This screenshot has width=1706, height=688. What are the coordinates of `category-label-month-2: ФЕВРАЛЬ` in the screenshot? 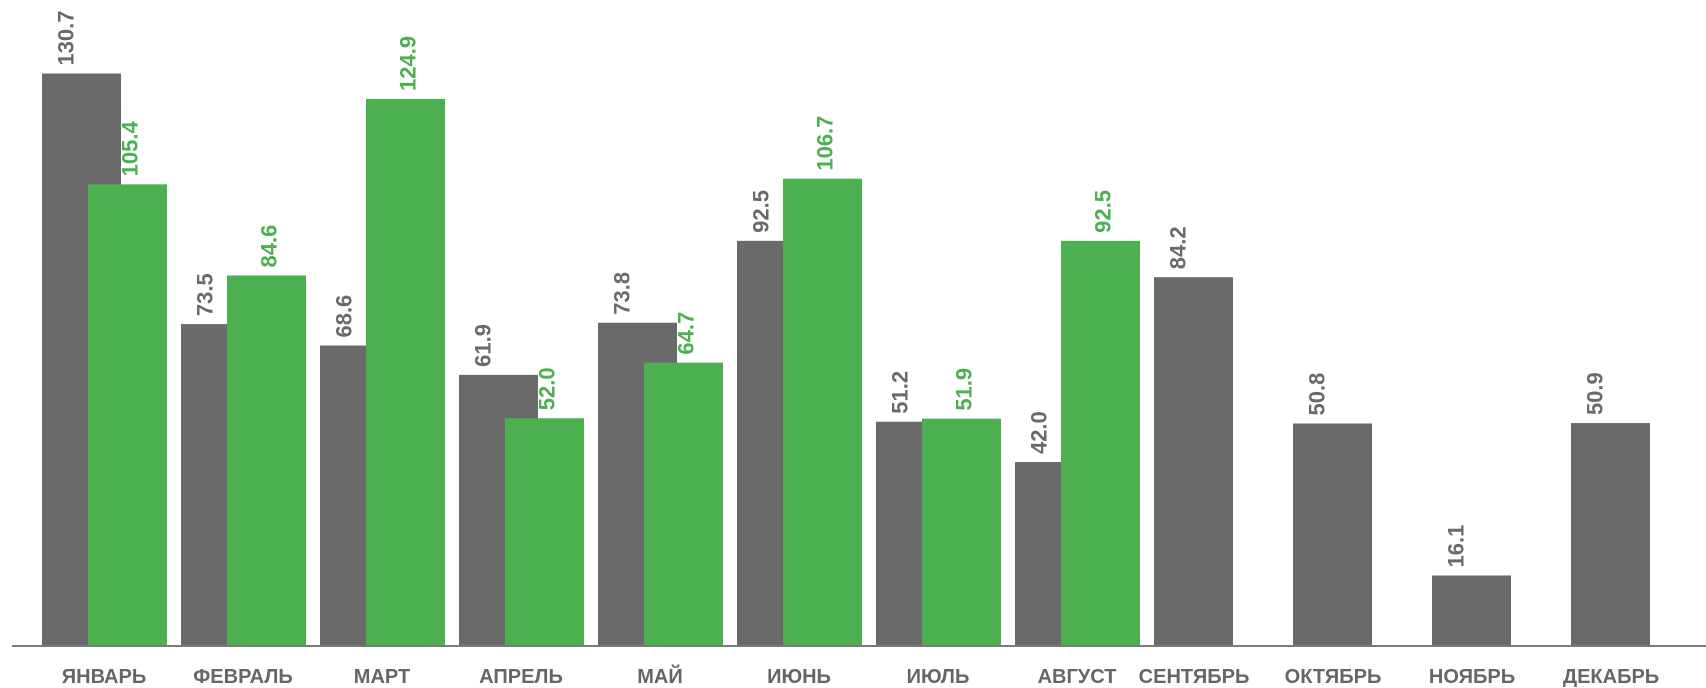 It's located at (243, 677).